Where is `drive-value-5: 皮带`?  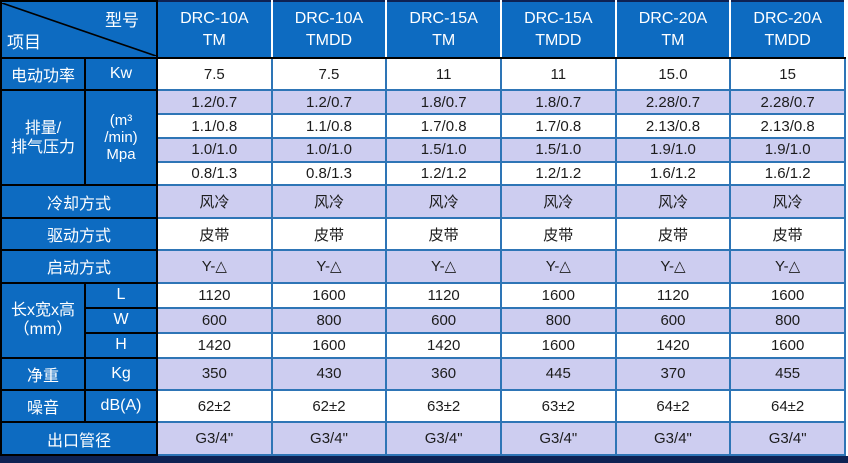
drive-value-5: 皮带 is located at coordinates (787, 234).